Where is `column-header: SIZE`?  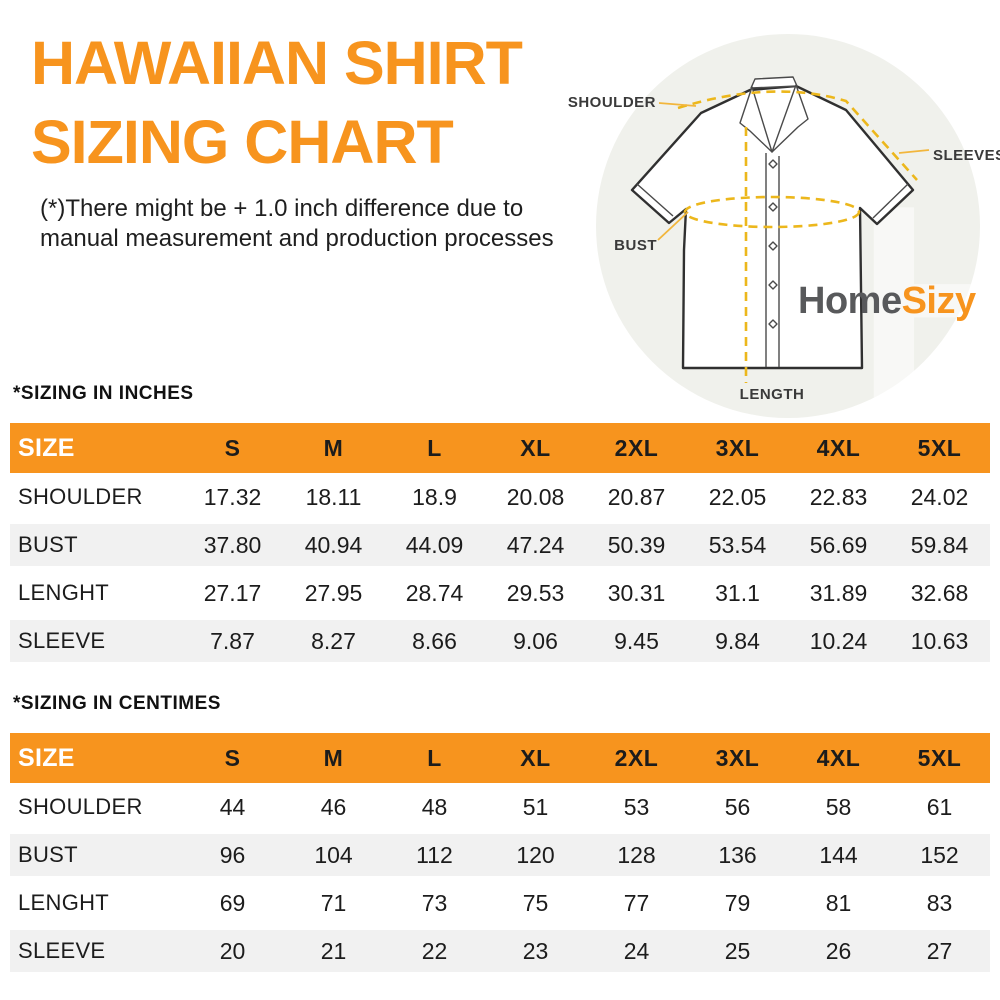
column-header: SIZE is located at coordinates (46, 757).